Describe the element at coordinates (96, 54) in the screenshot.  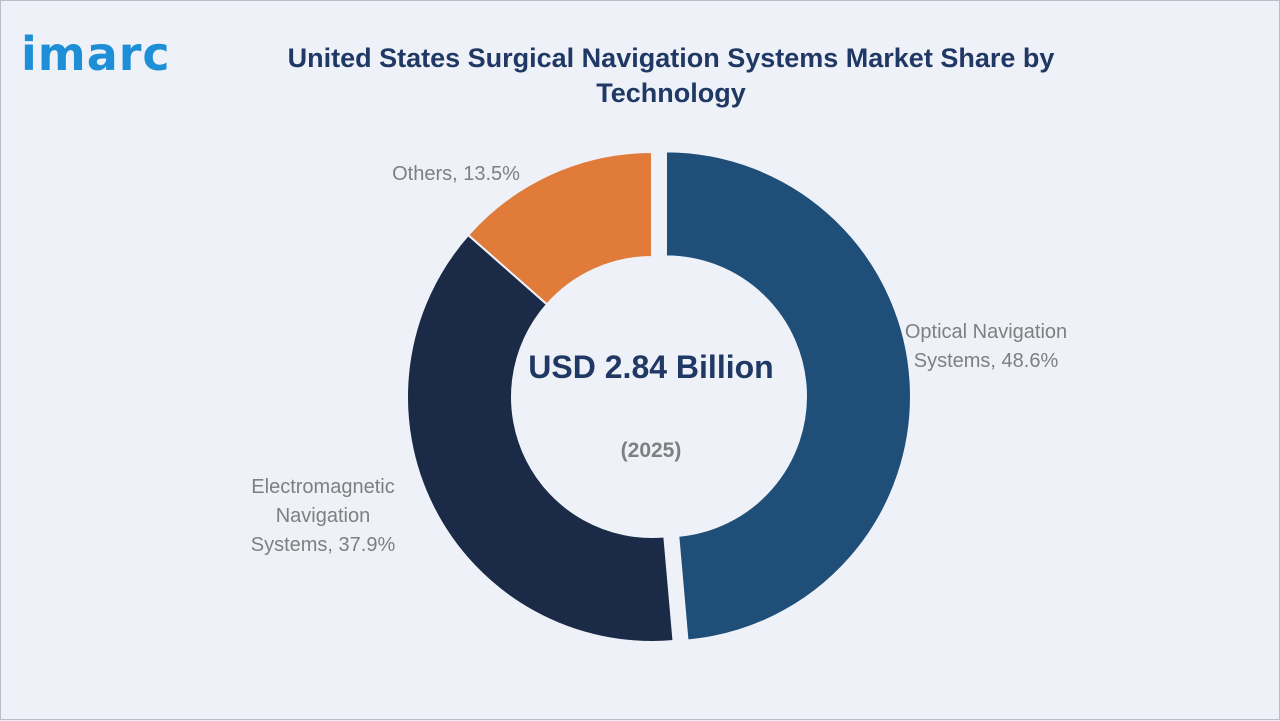
I see `imarc-logo: imarc` at that location.